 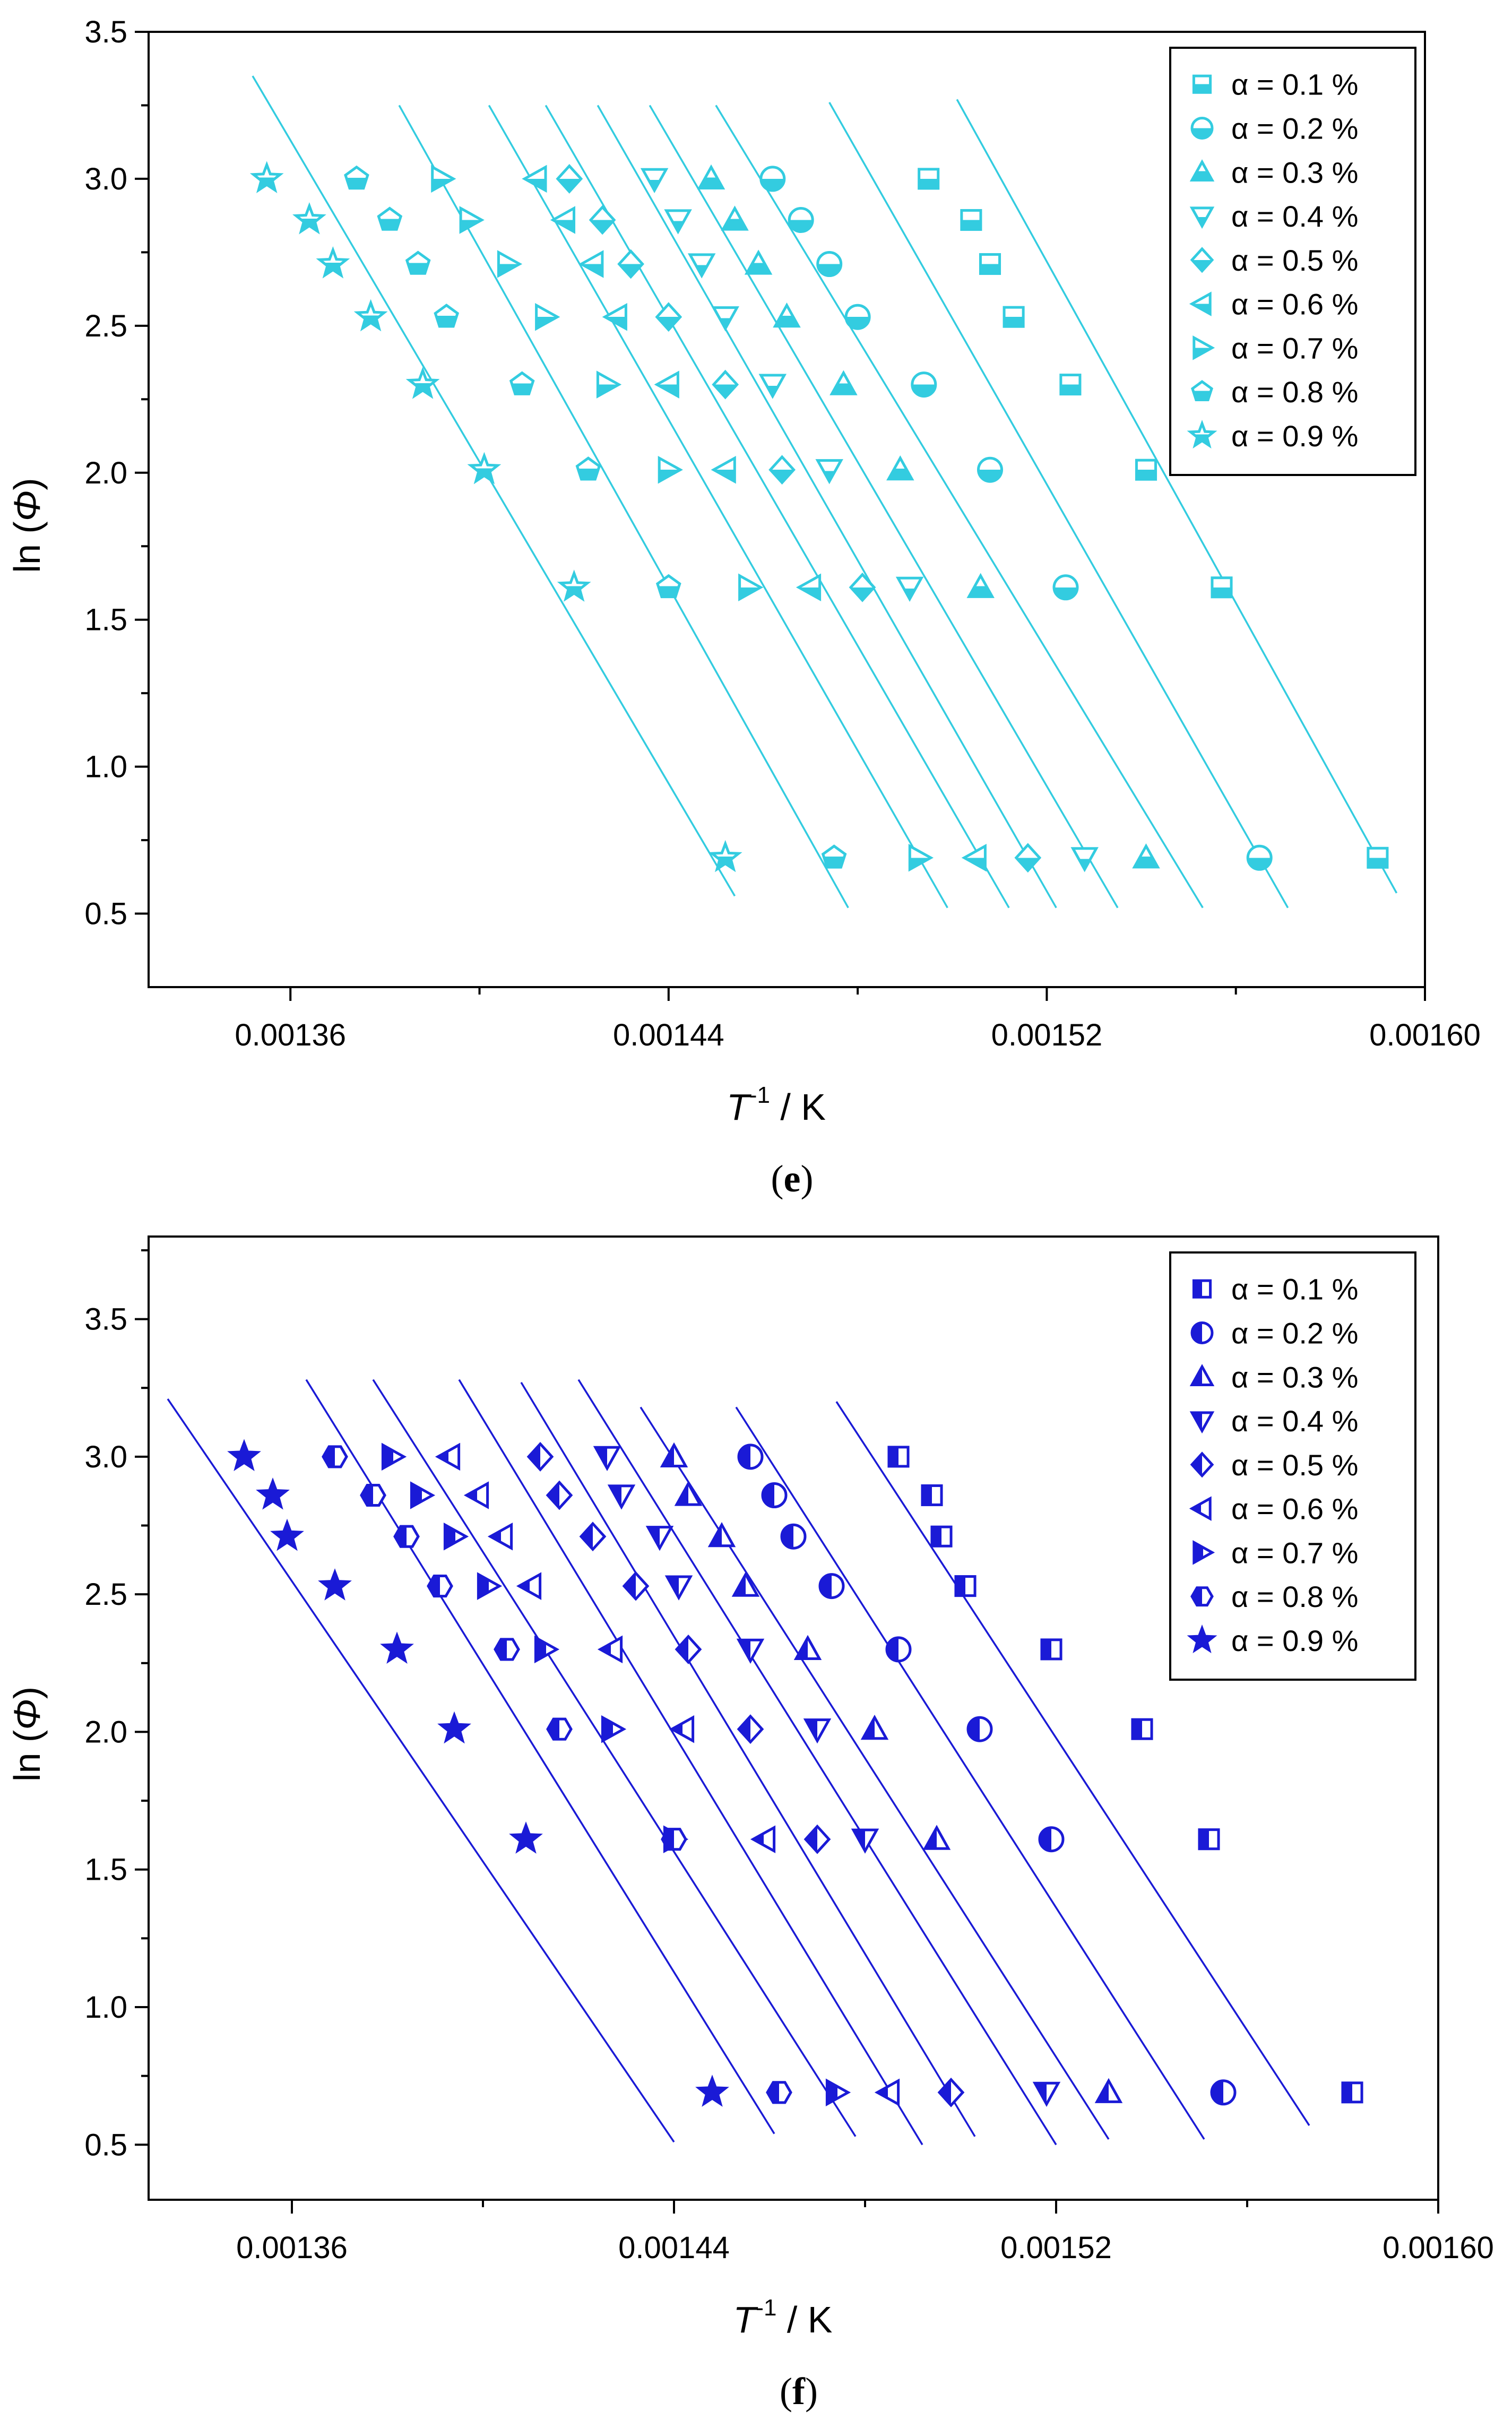 I want to click on panel-e-y-axis-title: ln (Φ), so click(x=27, y=525).